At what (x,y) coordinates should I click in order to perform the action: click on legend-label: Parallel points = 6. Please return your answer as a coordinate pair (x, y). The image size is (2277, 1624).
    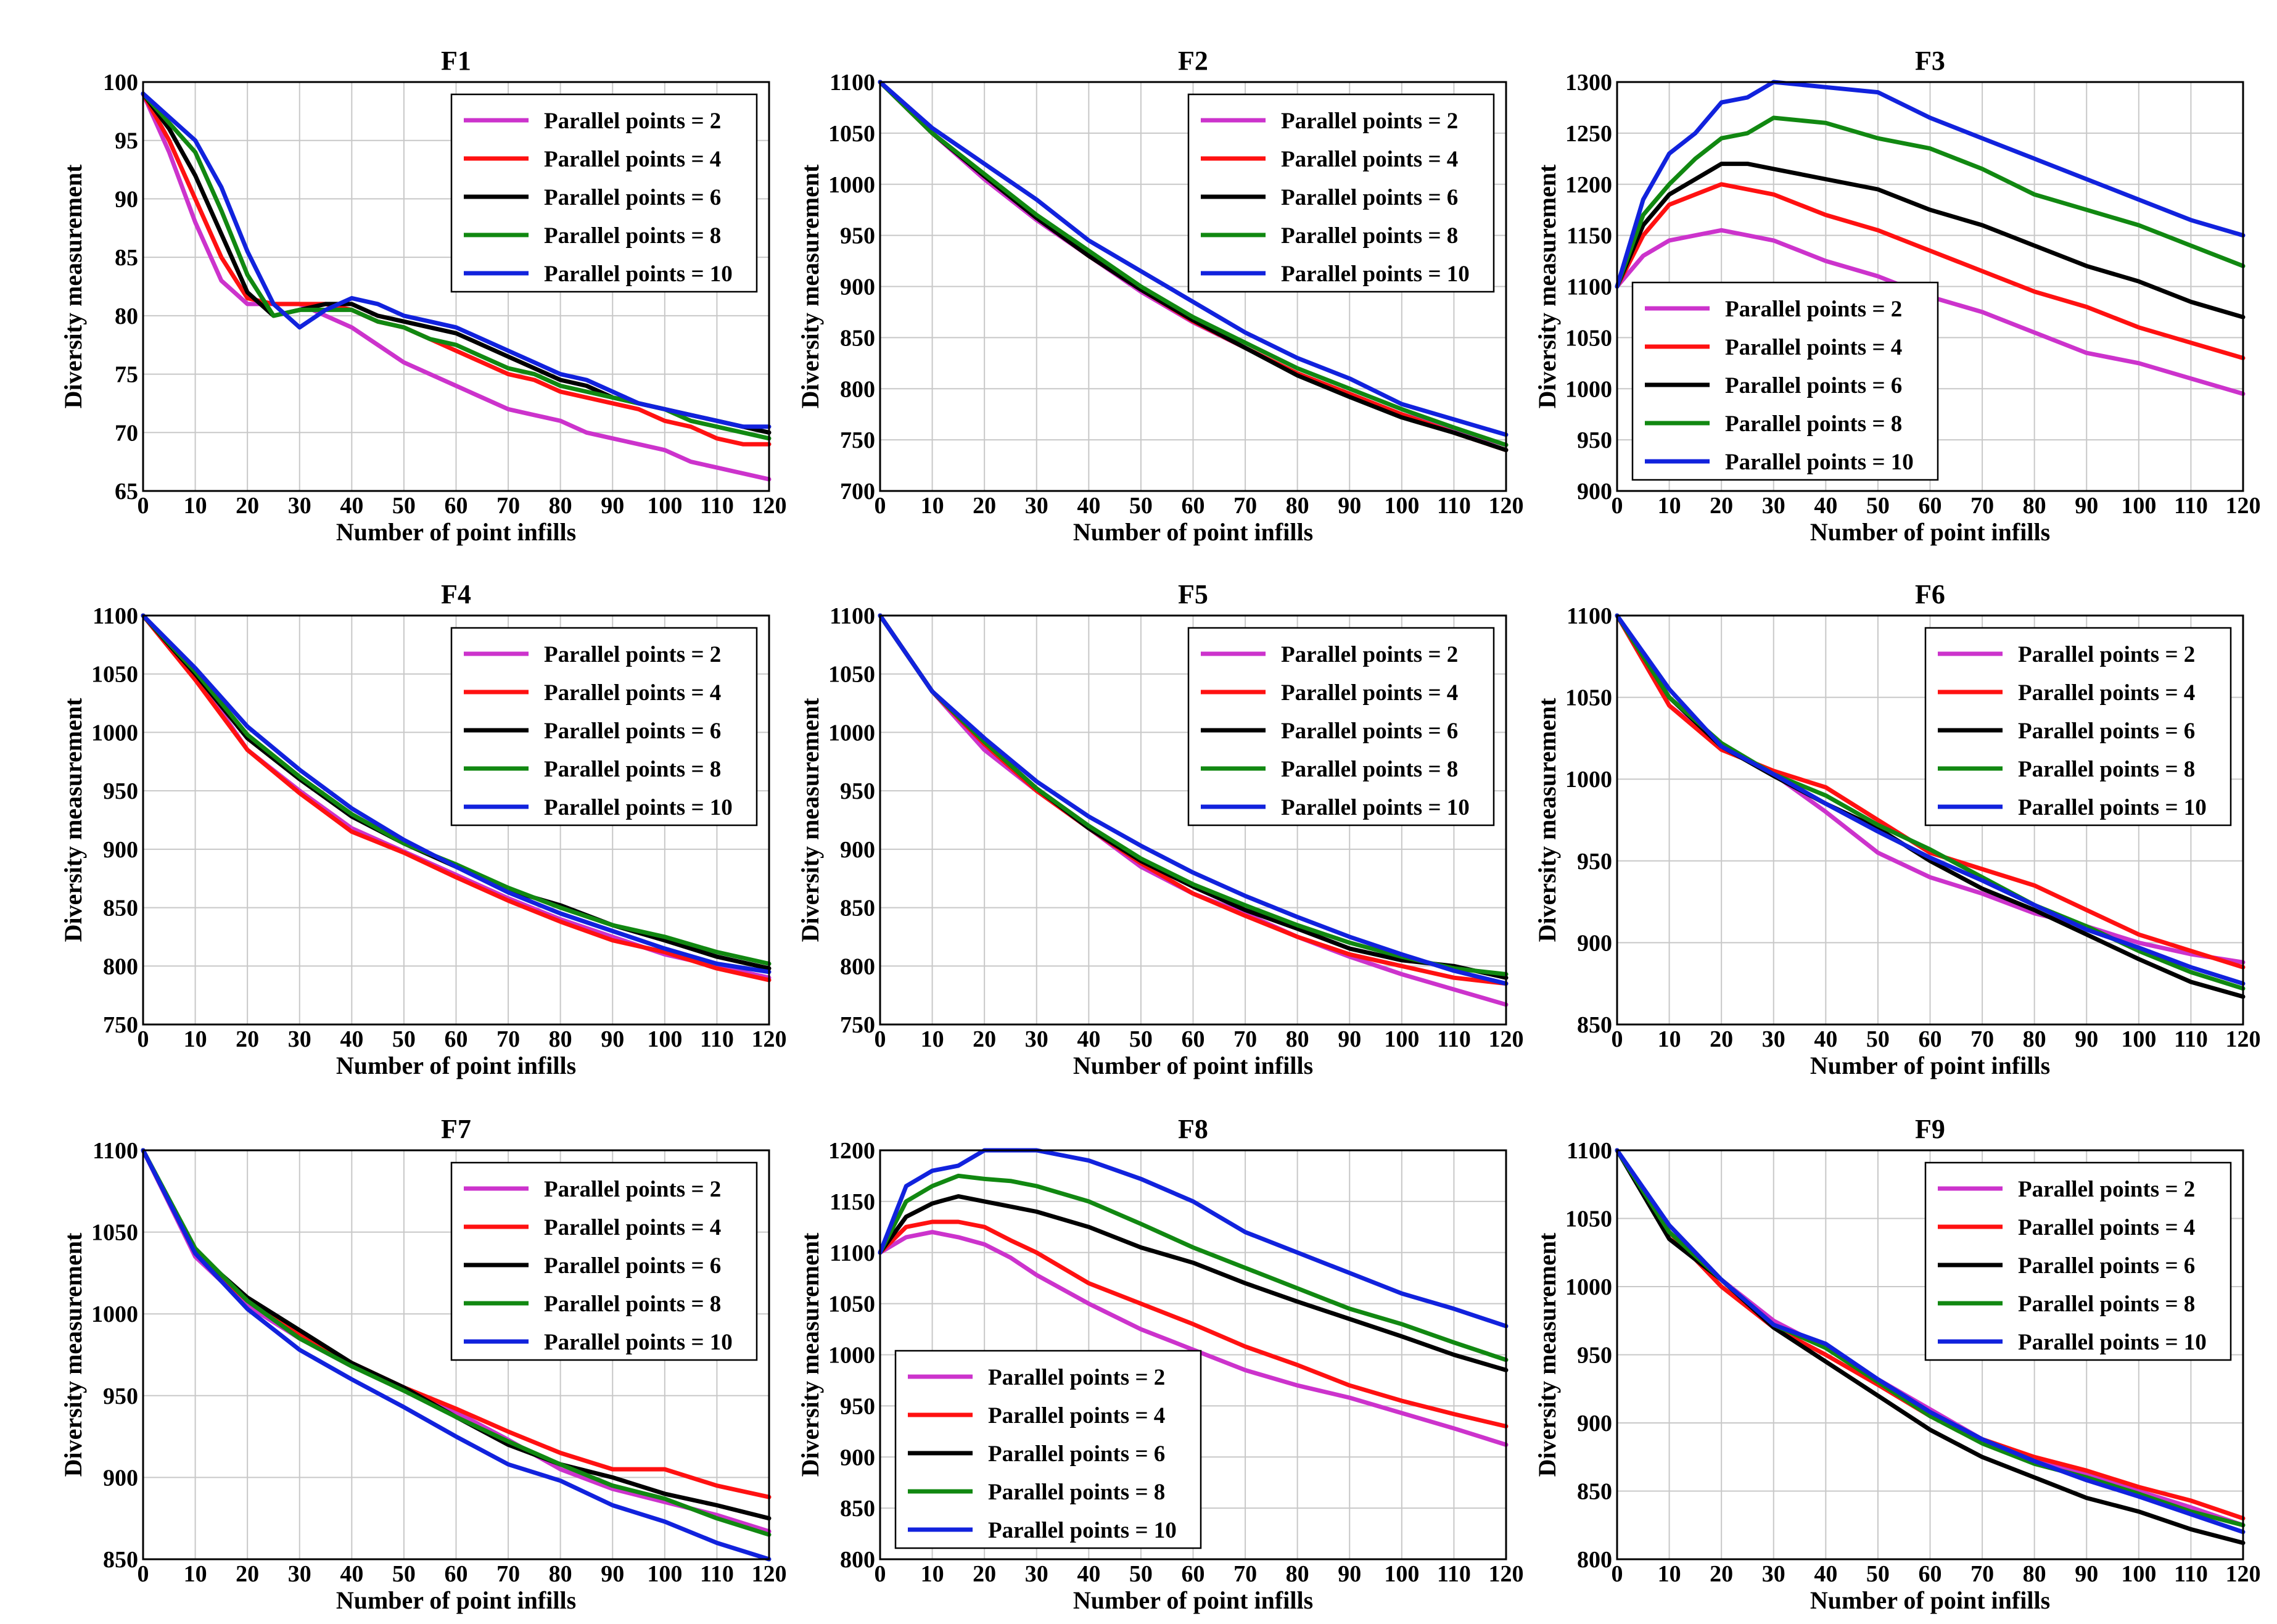
    Looking at the image, I should click on (1369, 197).